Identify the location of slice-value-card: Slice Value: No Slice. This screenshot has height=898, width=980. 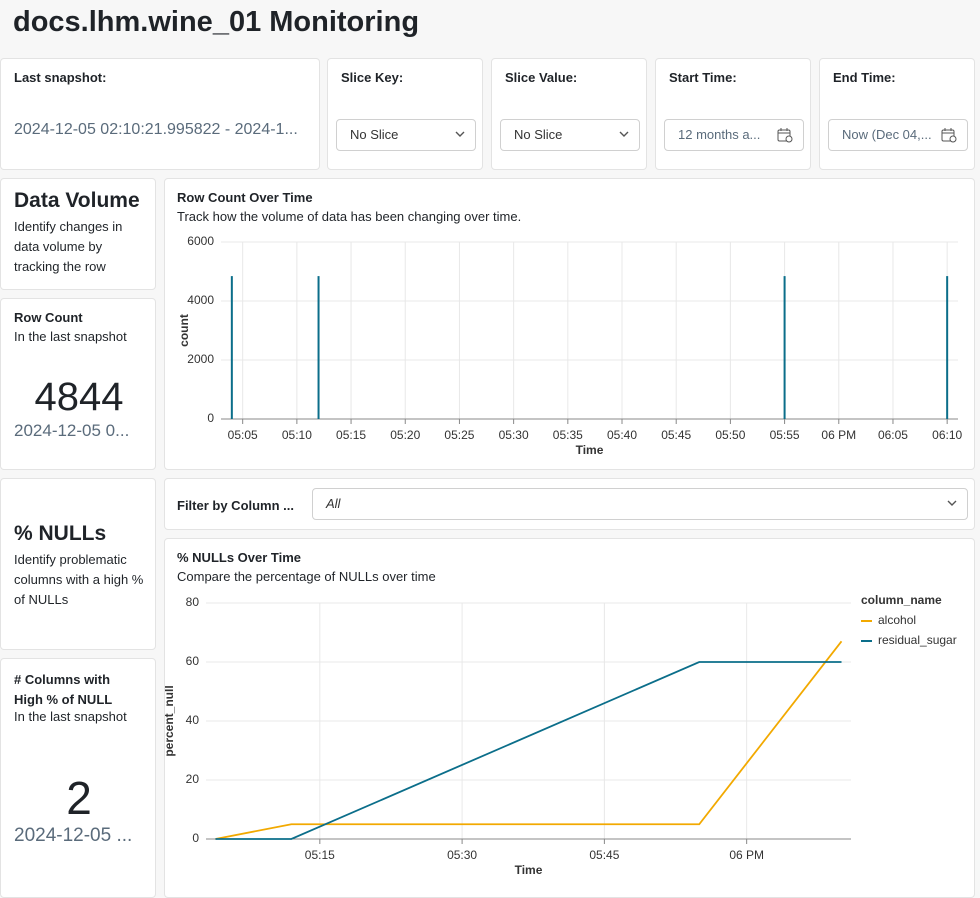
(569, 114).